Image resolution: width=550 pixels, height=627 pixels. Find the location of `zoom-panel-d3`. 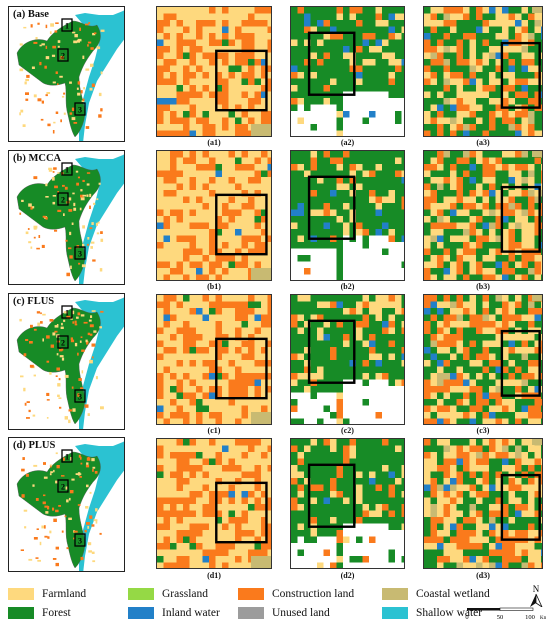

zoom-panel-d3 is located at coordinates (485, 504).